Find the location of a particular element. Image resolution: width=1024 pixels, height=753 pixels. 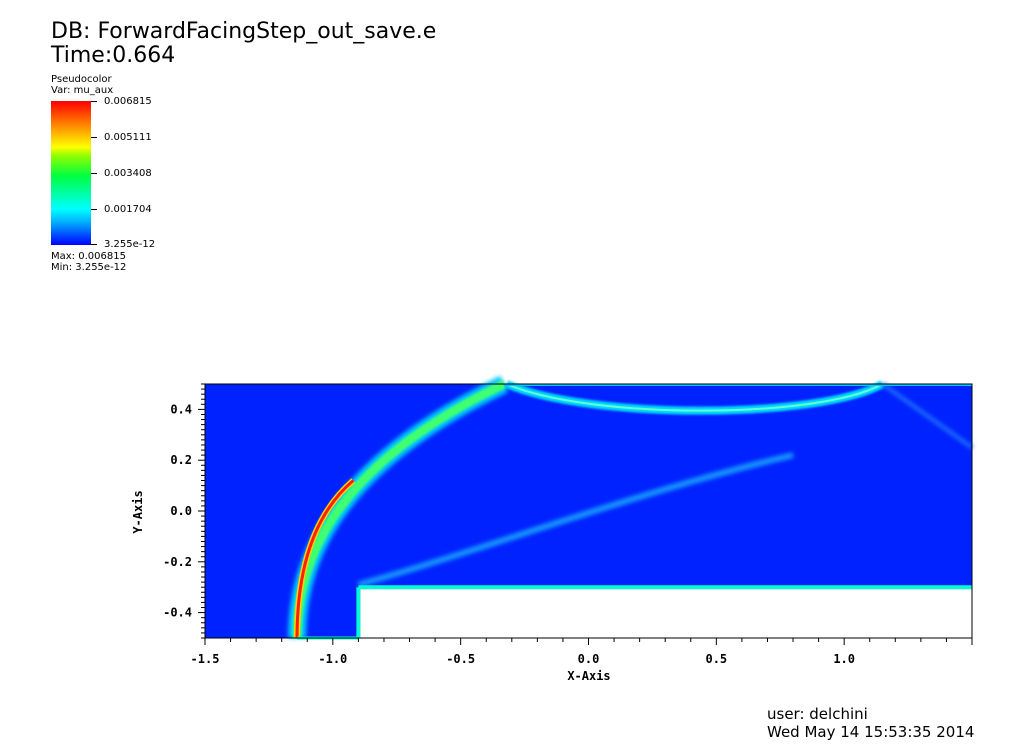

legend-min: Min: 3.255e-12 is located at coordinates (89, 267).